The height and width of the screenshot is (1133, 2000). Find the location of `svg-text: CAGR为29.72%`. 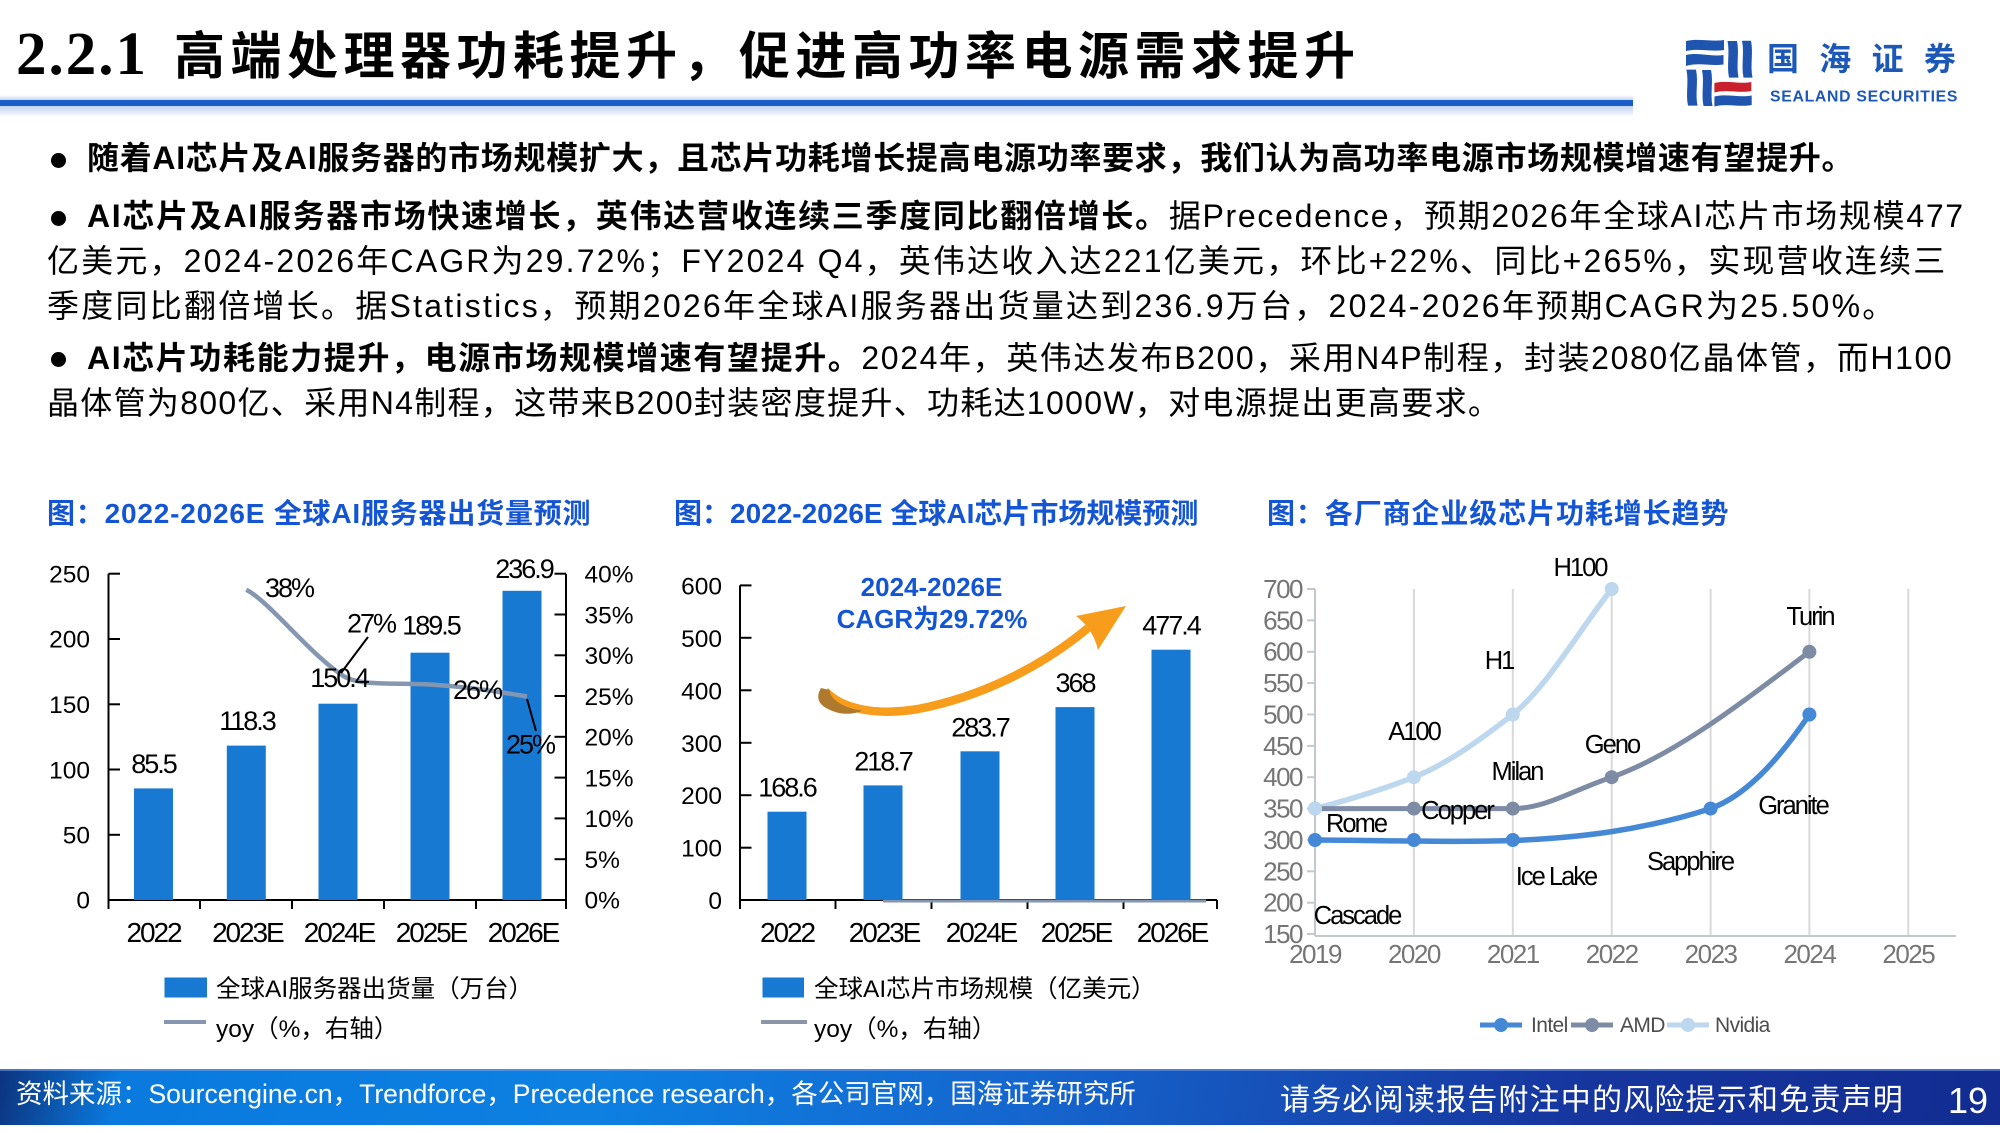

svg-text: CAGR为29.72% is located at coordinates (932, 619).